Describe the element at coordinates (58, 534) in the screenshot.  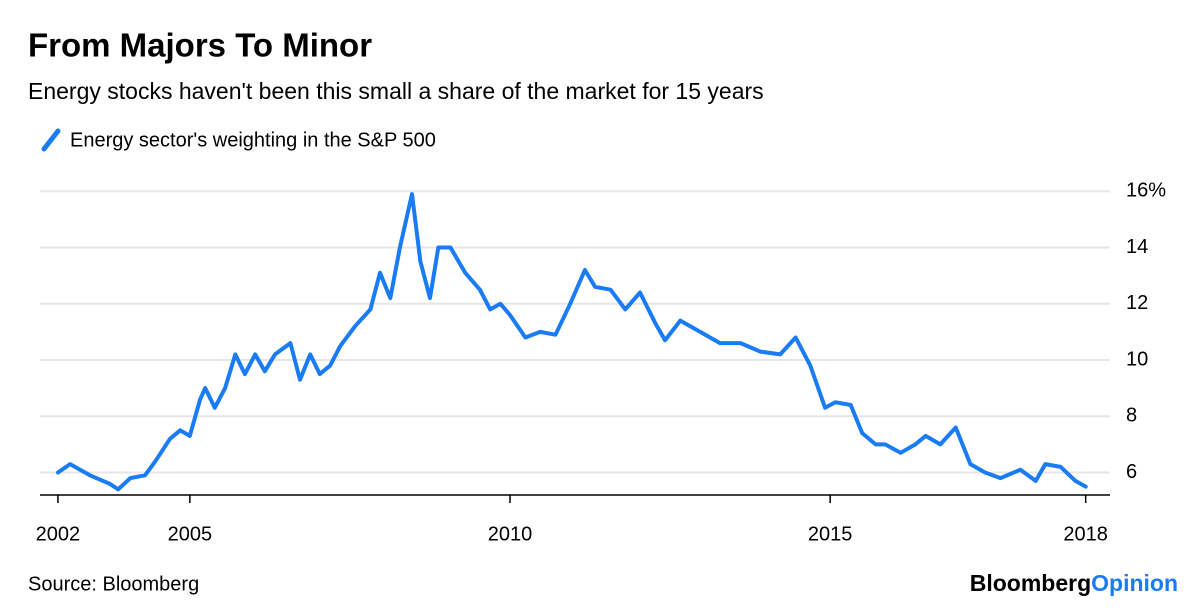
I see `x-tick-label: 2002` at that location.